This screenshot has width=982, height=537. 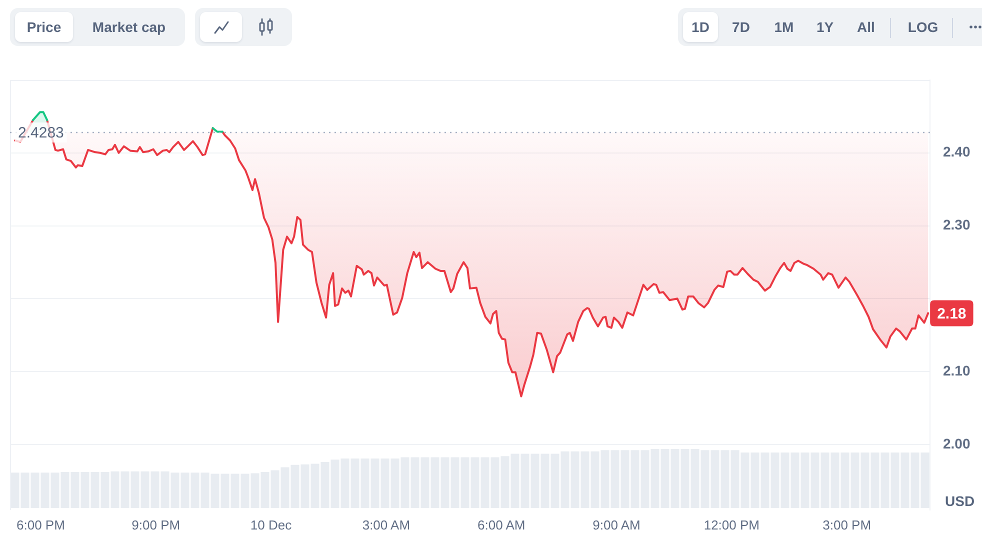 What do you see at coordinates (700, 27) in the screenshot?
I see `button: 1D` at bounding box center [700, 27].